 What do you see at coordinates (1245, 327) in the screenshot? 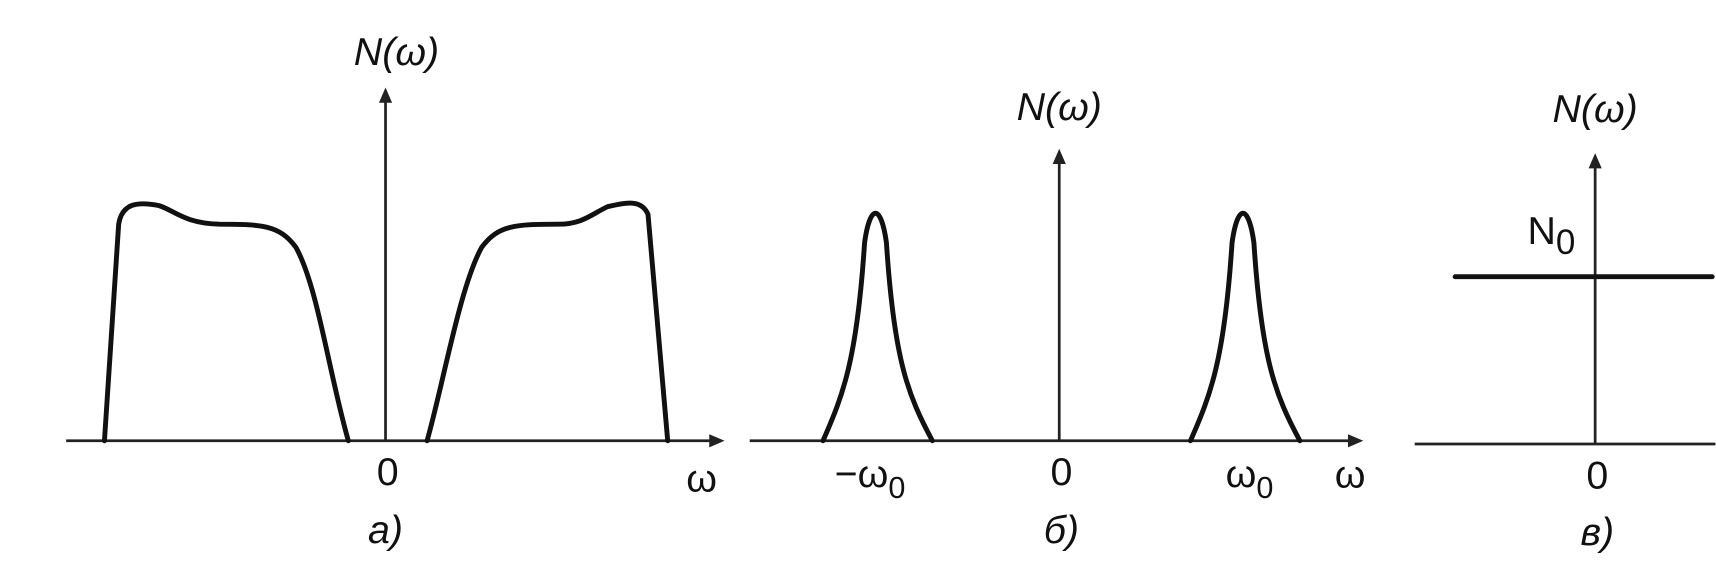
I see `peak-positive` at bounding box center [1245, 327].